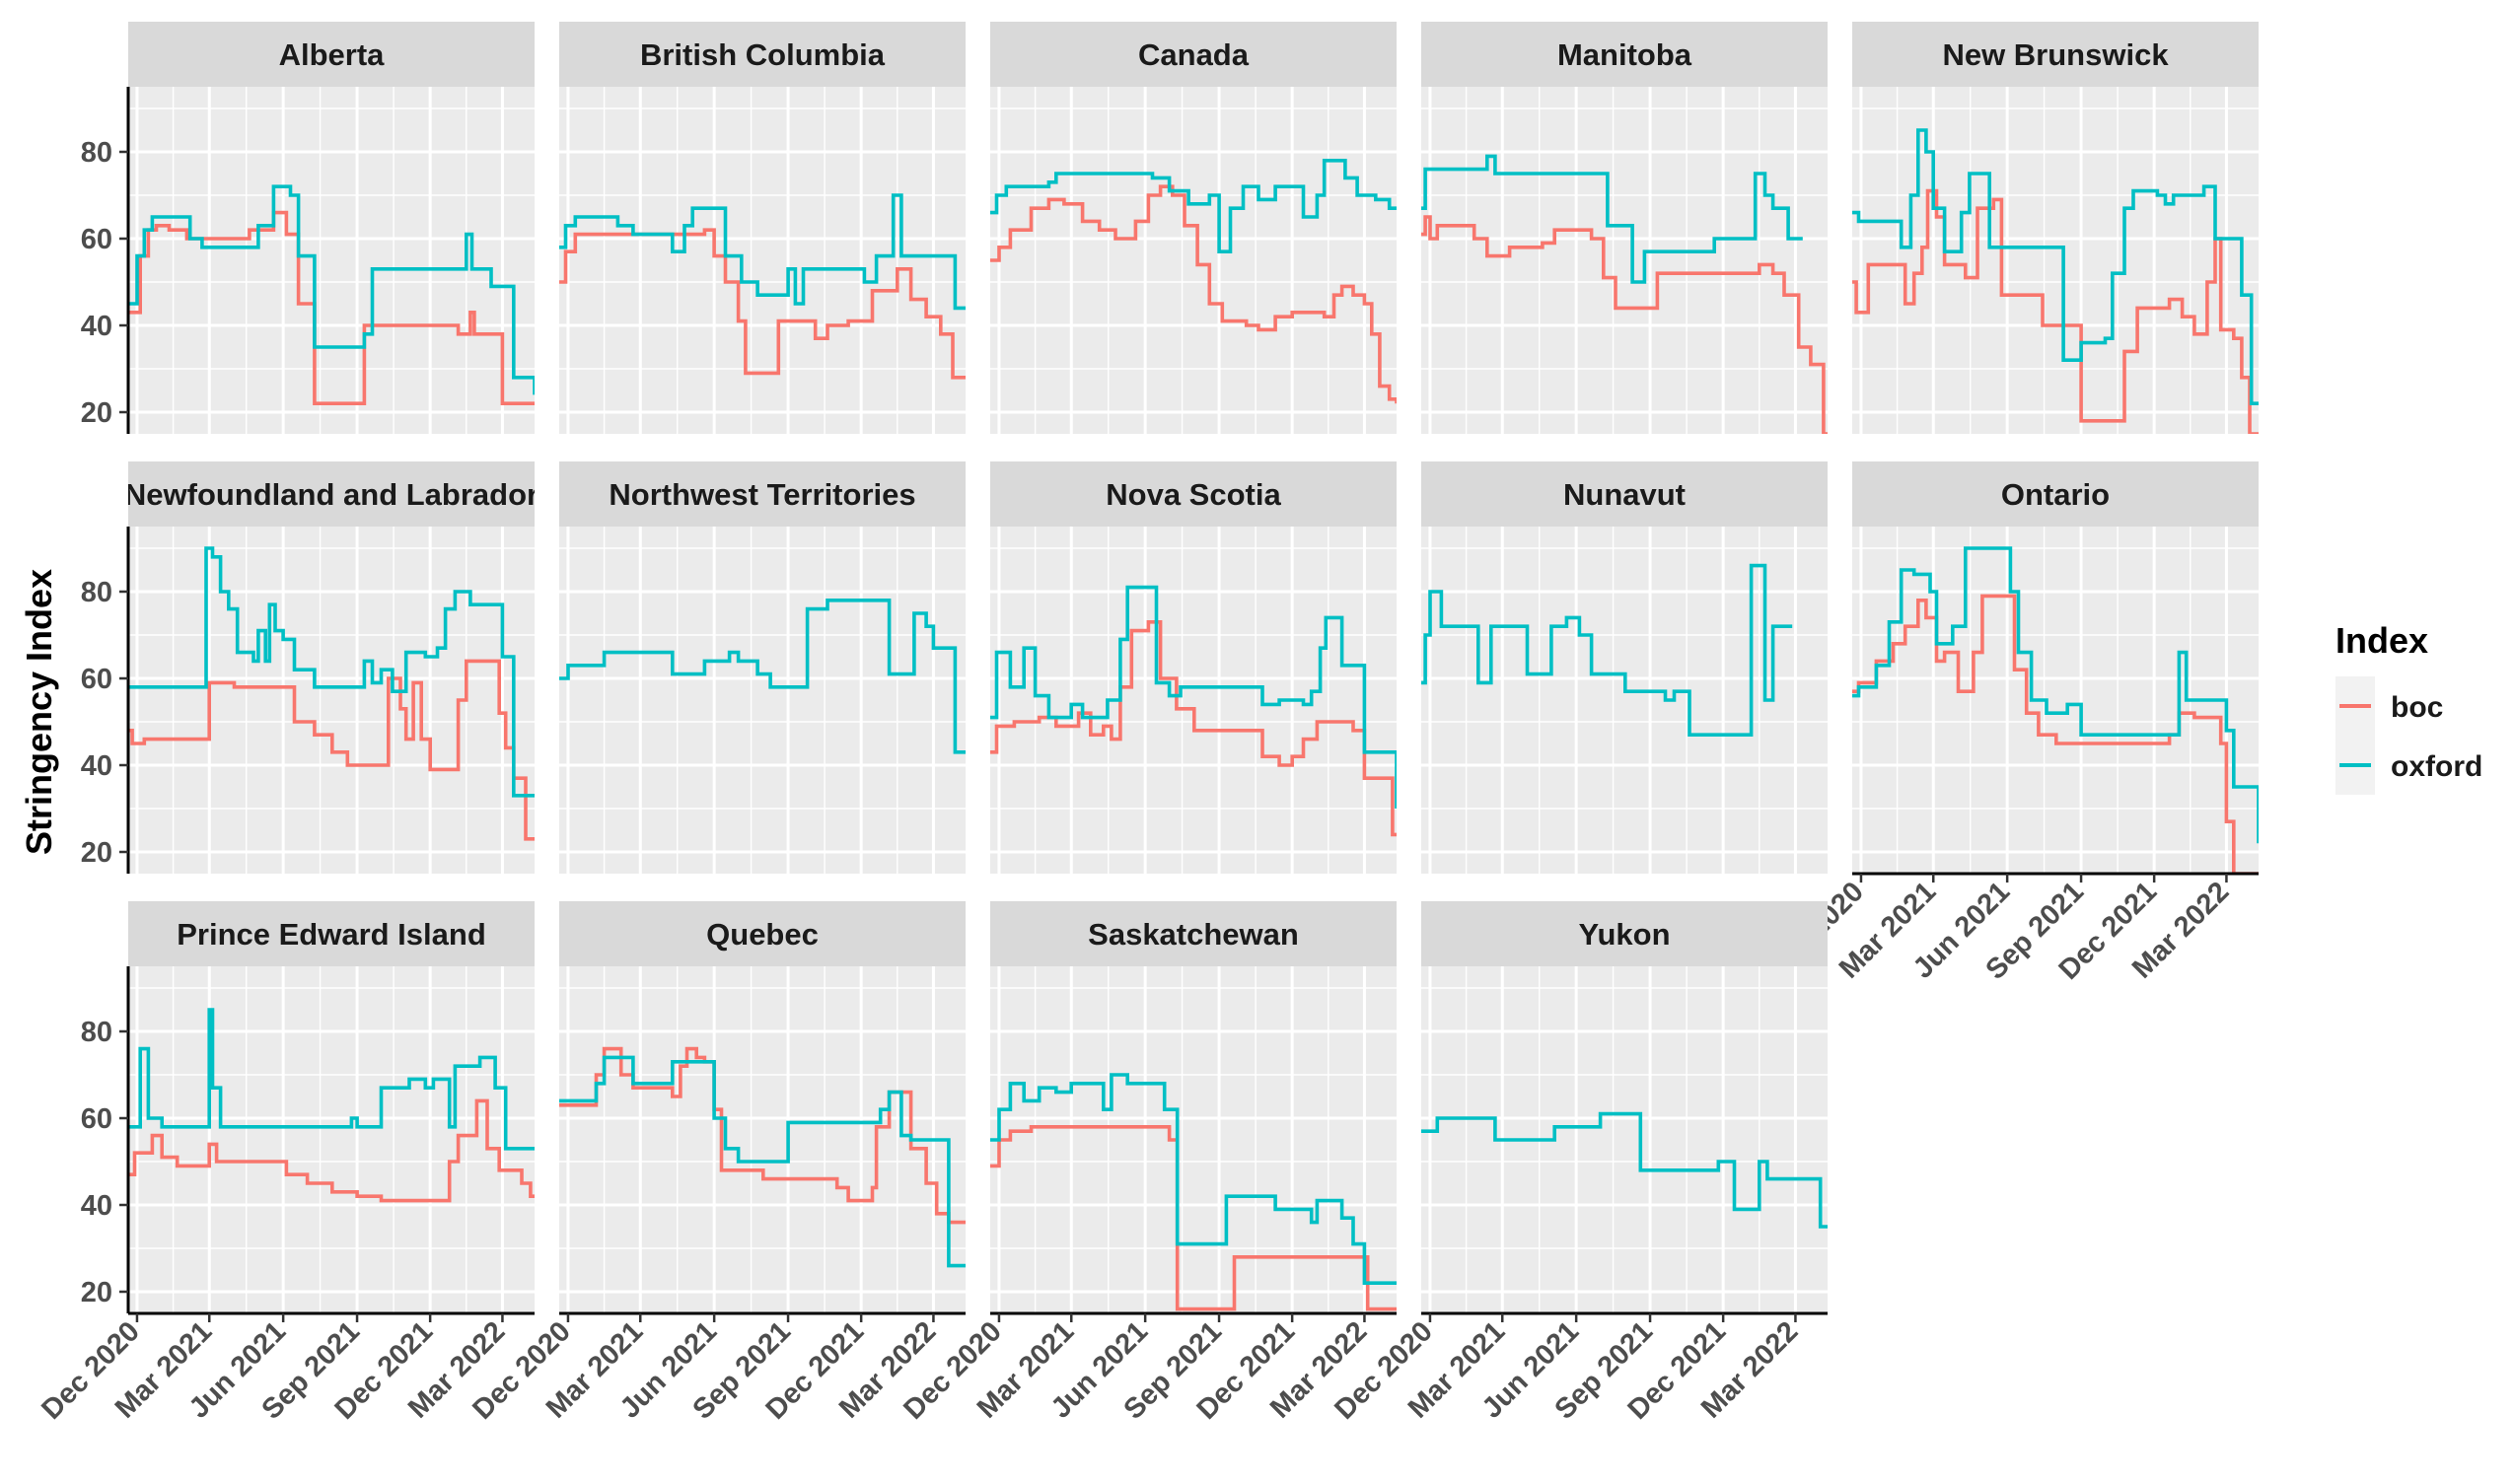  I want to click on y-axis-title: Stringency Index, so click(39, 712).